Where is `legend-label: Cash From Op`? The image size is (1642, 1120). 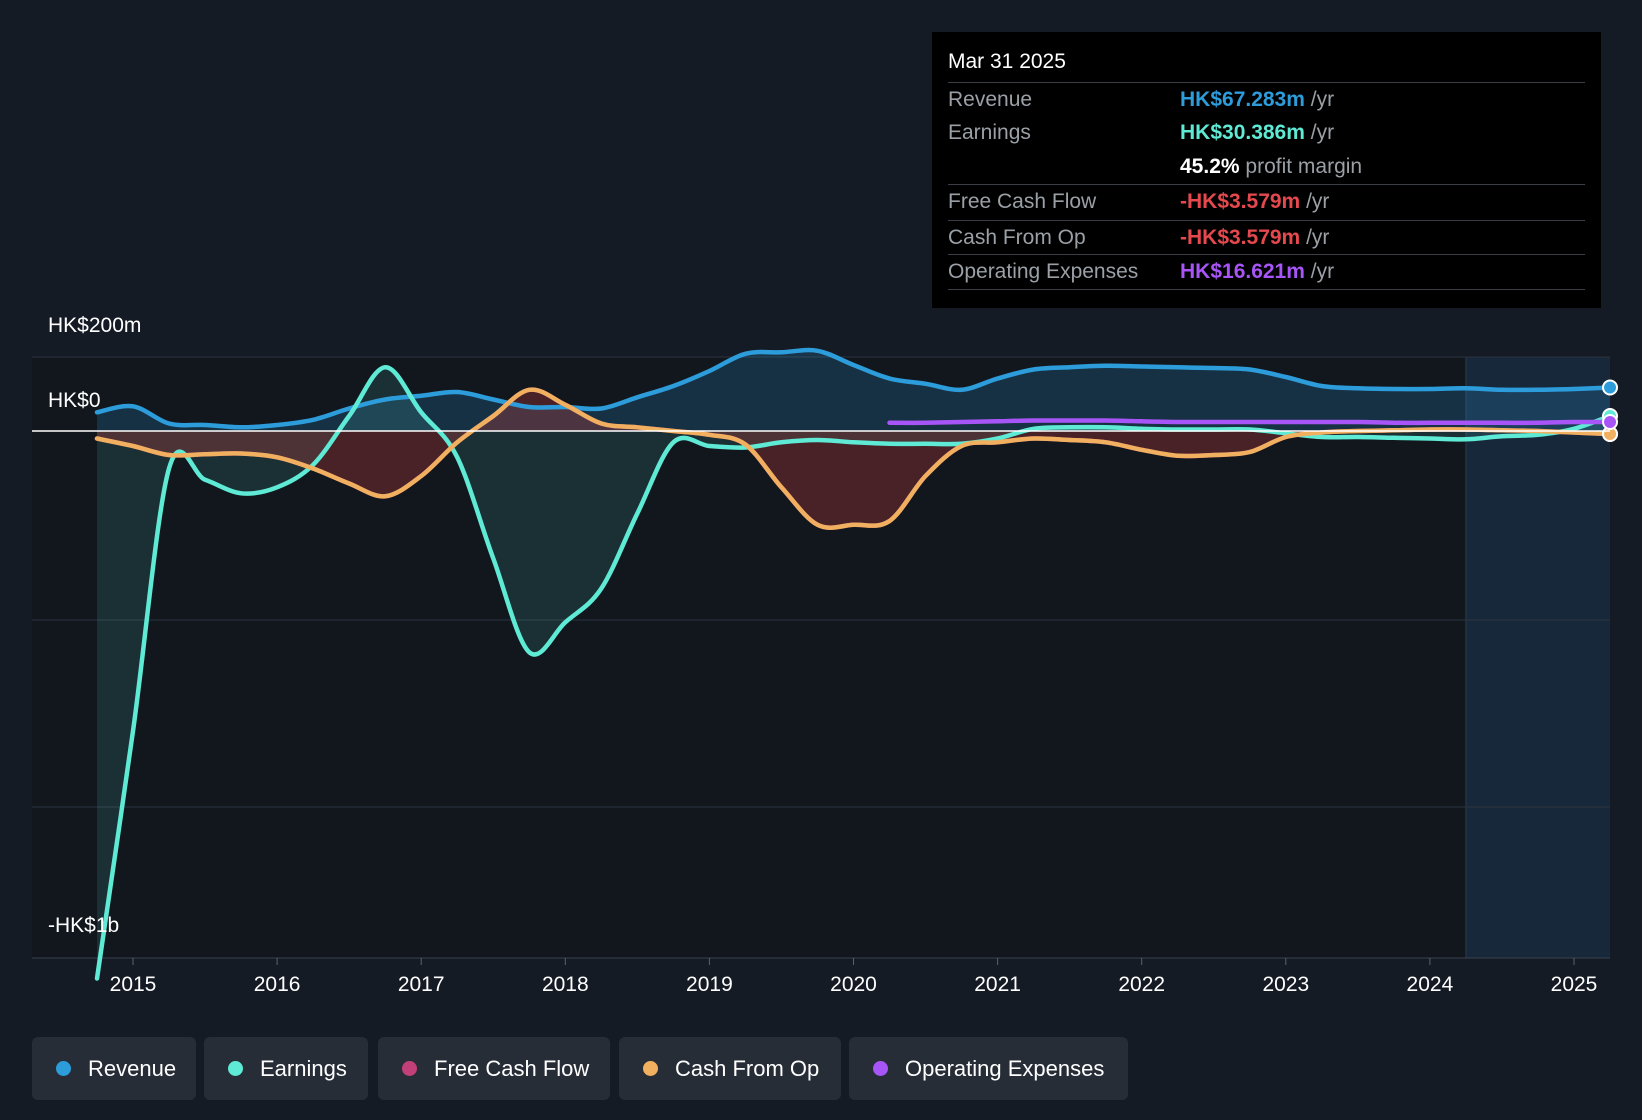 legend-label: Cash From Op is located at coordinates (747, 1068).